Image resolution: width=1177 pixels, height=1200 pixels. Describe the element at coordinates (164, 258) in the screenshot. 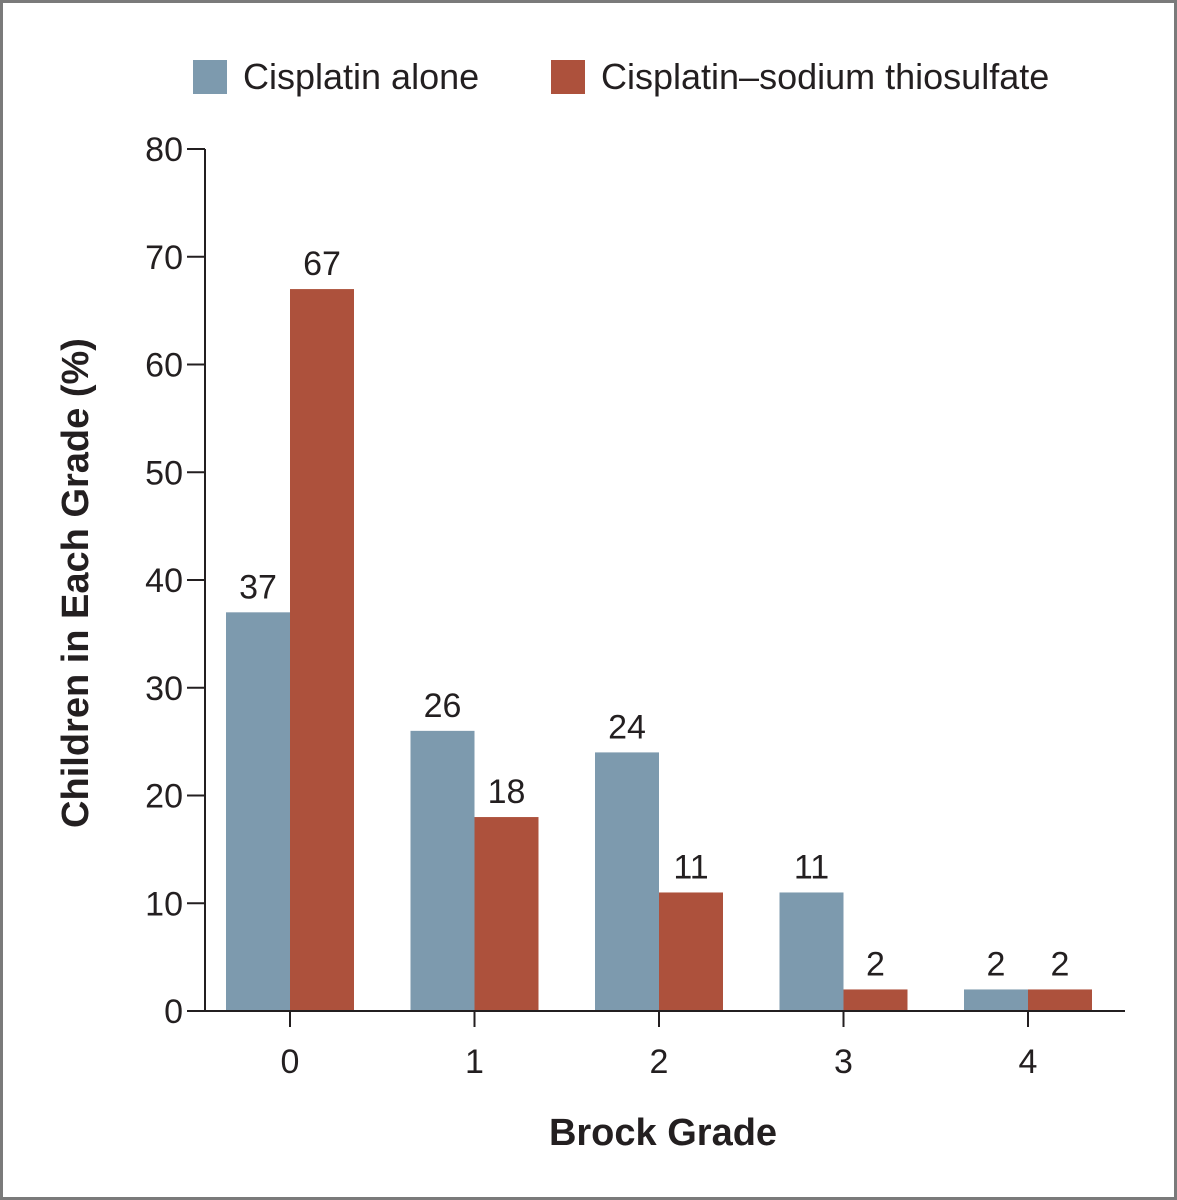

I see `y-tick-label-70: 70` at that location.